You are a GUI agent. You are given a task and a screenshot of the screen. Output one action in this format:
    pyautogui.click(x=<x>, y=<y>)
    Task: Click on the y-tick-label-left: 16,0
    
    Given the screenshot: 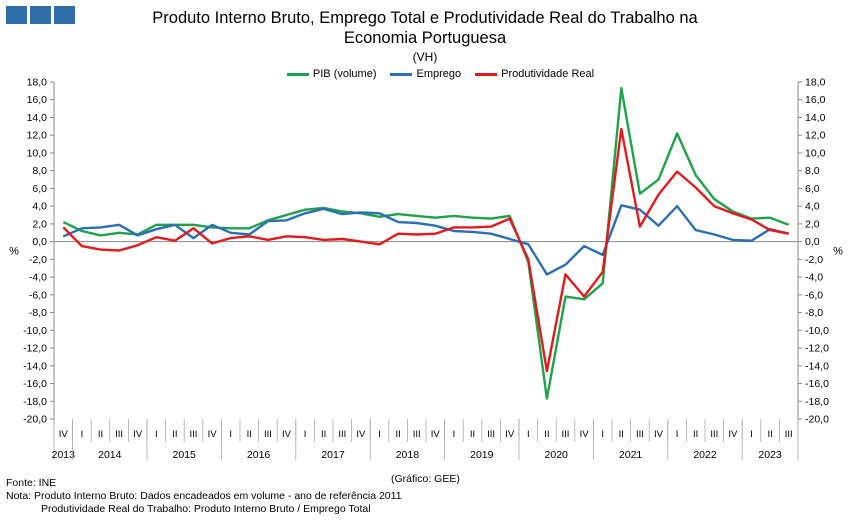 What is the action you would take?
    pyautogui.click(x=37, y=100)
    